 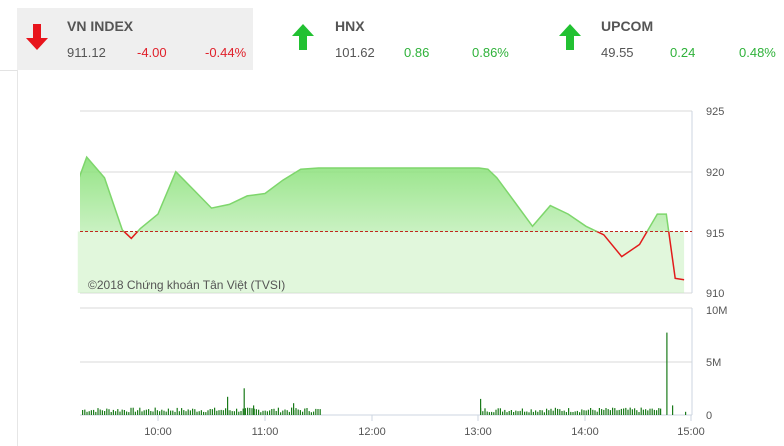 I want to click on ytick: 910, so click(x=715, y=294).